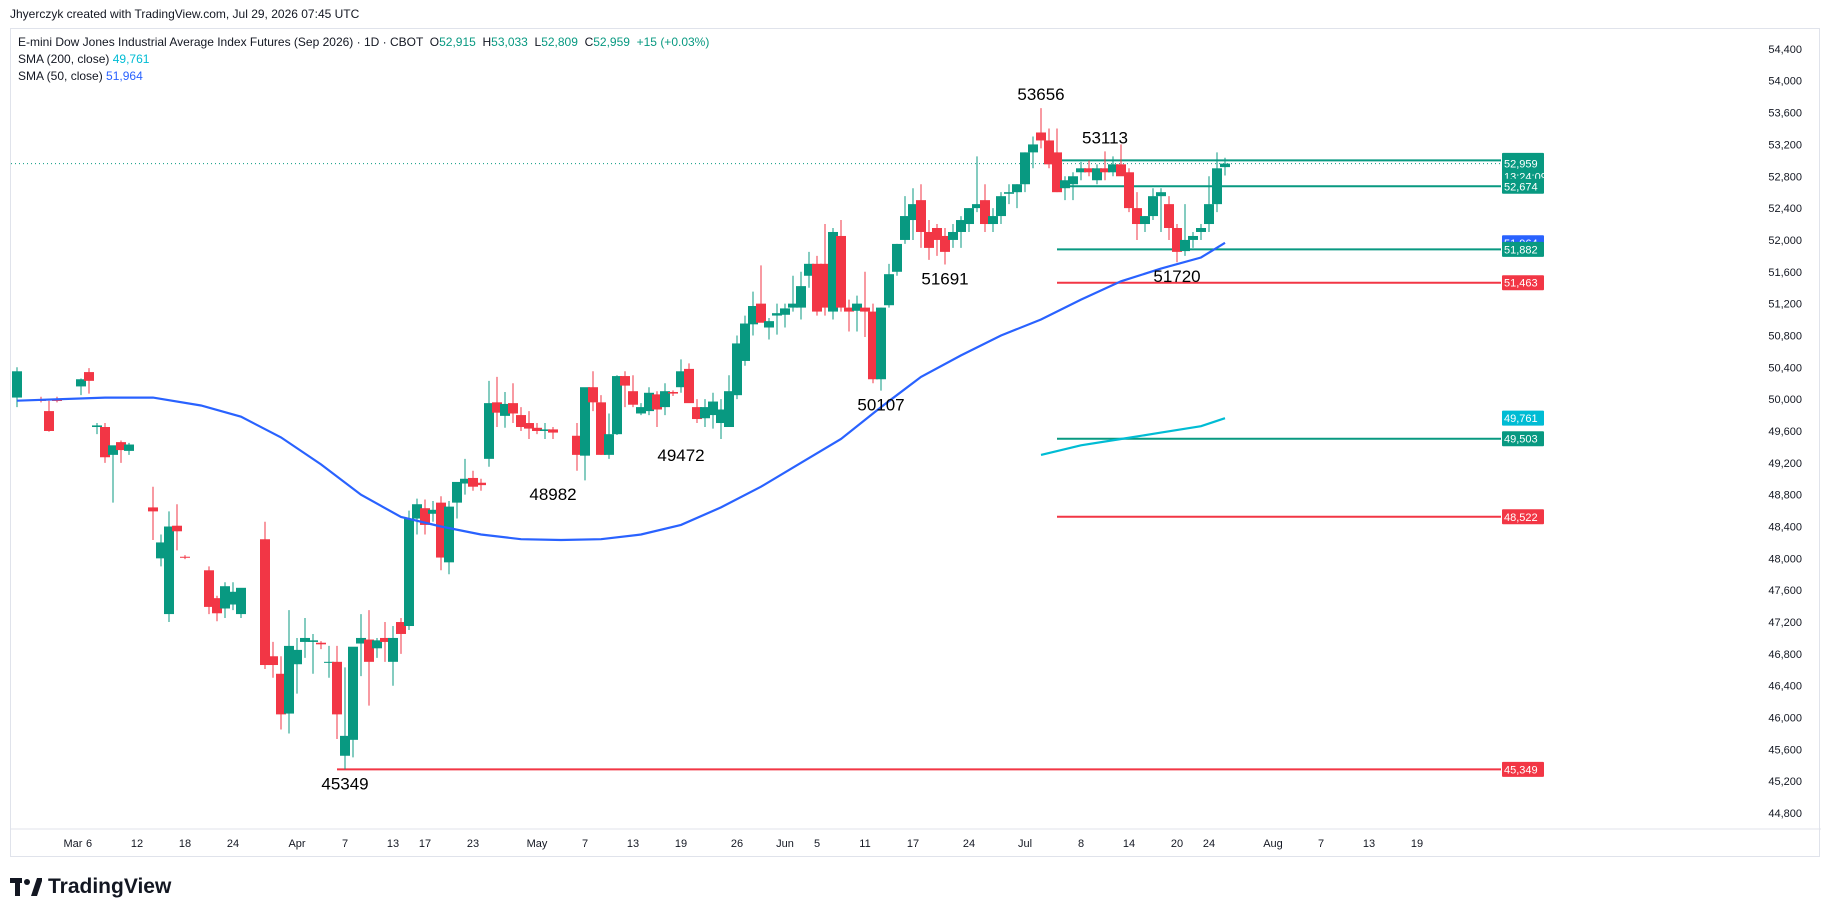 The height and width of the screenshot is (917, 1835). Describe the element at coordinates (785, 844) in the screenshot. I see `x-tick-label: Jun` at that location.